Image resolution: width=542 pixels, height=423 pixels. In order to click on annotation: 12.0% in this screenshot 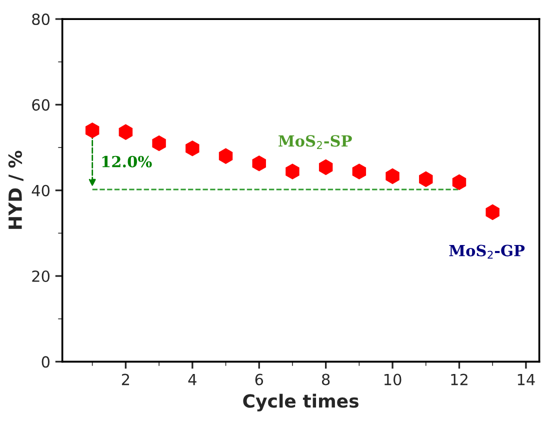, I will do `click(127, 162)`.